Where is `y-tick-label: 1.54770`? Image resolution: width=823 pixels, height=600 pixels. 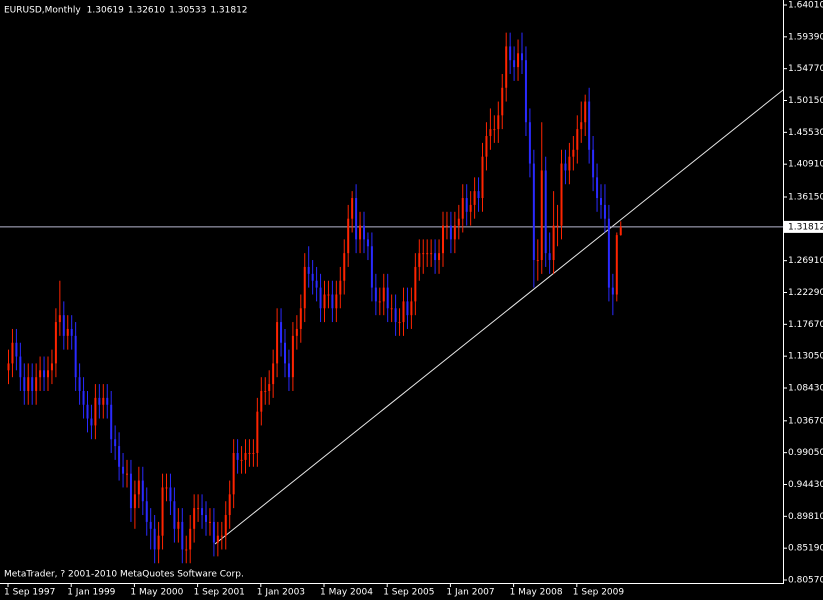
y-tick-label: 1.54770 is located at coordinates (805, 69).